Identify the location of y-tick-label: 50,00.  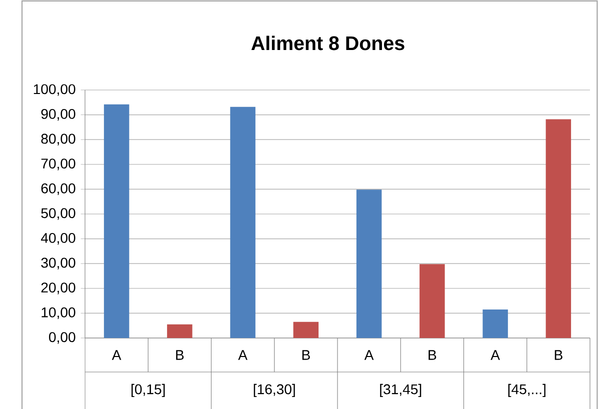
(58, 214).